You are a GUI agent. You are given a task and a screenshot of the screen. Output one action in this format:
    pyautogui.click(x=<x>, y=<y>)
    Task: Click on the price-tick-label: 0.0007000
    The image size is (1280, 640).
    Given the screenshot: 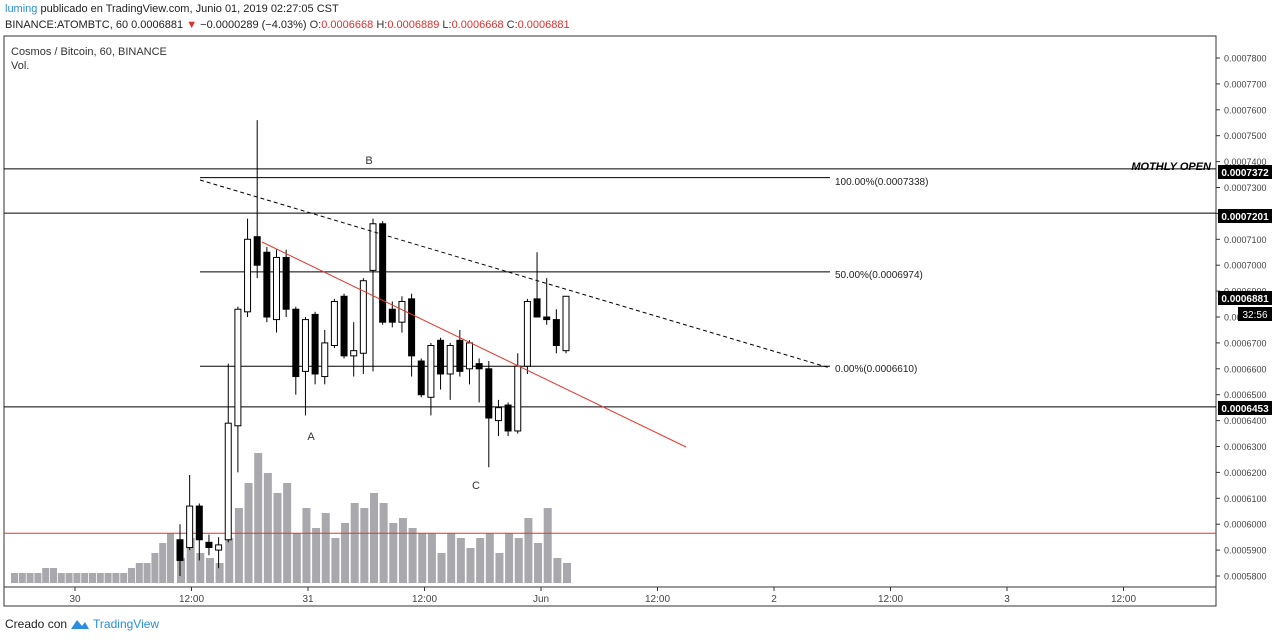 What is the action you would take?
    pyautogui.click(x=1245, y=266)
    